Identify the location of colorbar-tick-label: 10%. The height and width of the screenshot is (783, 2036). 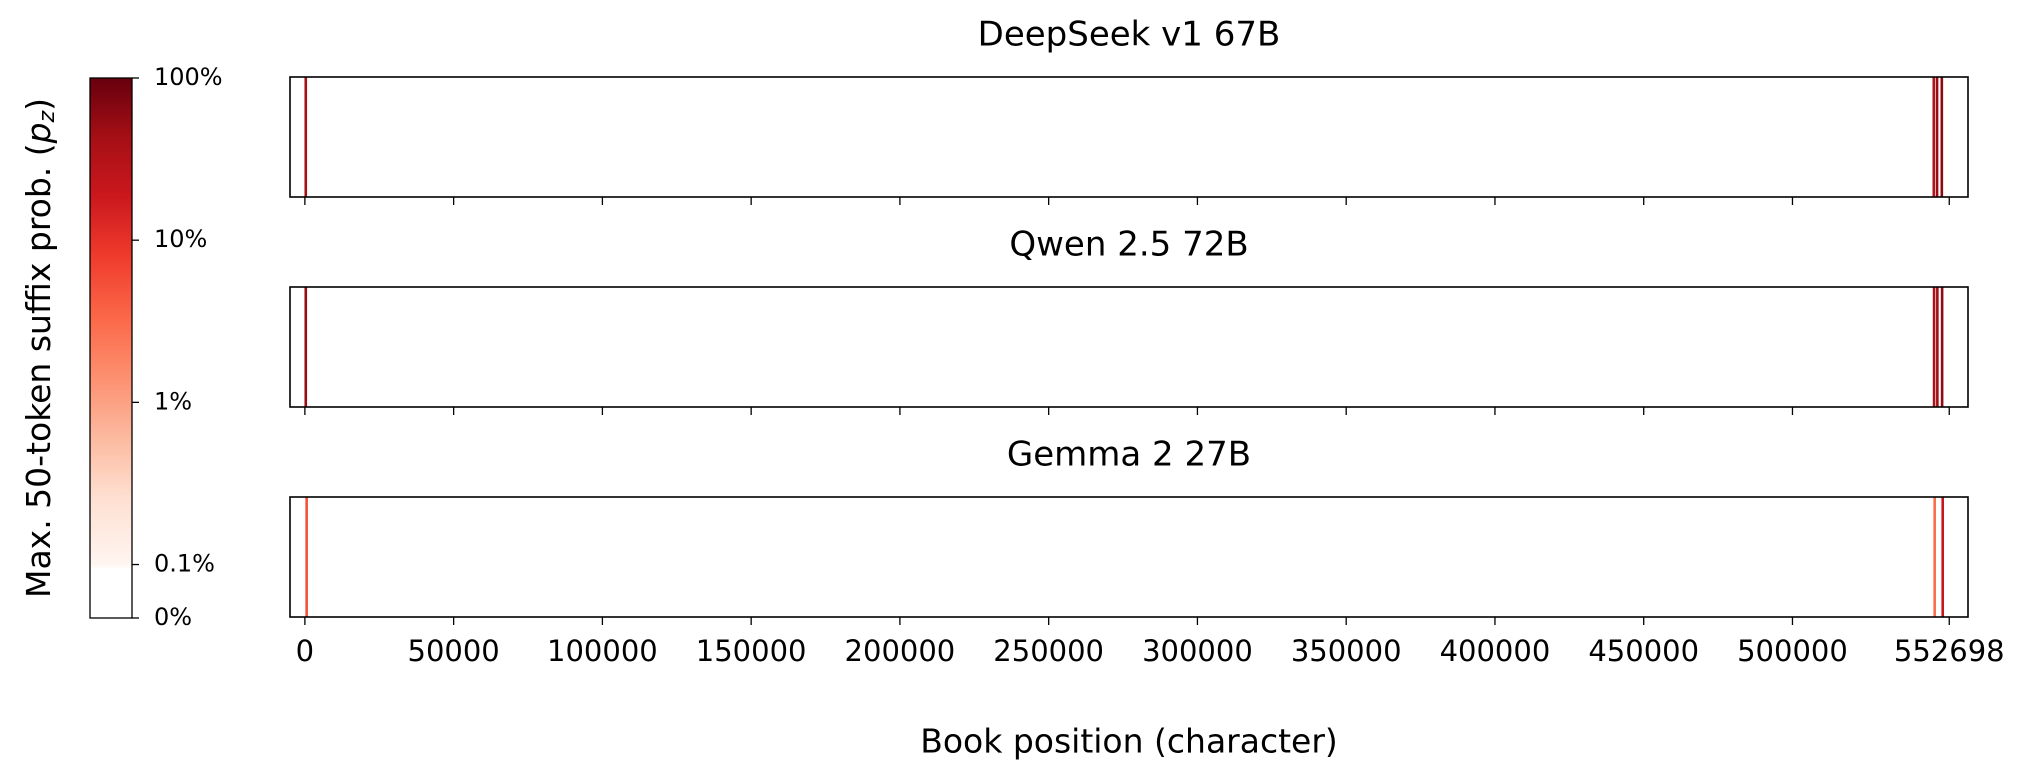
(180, 239).